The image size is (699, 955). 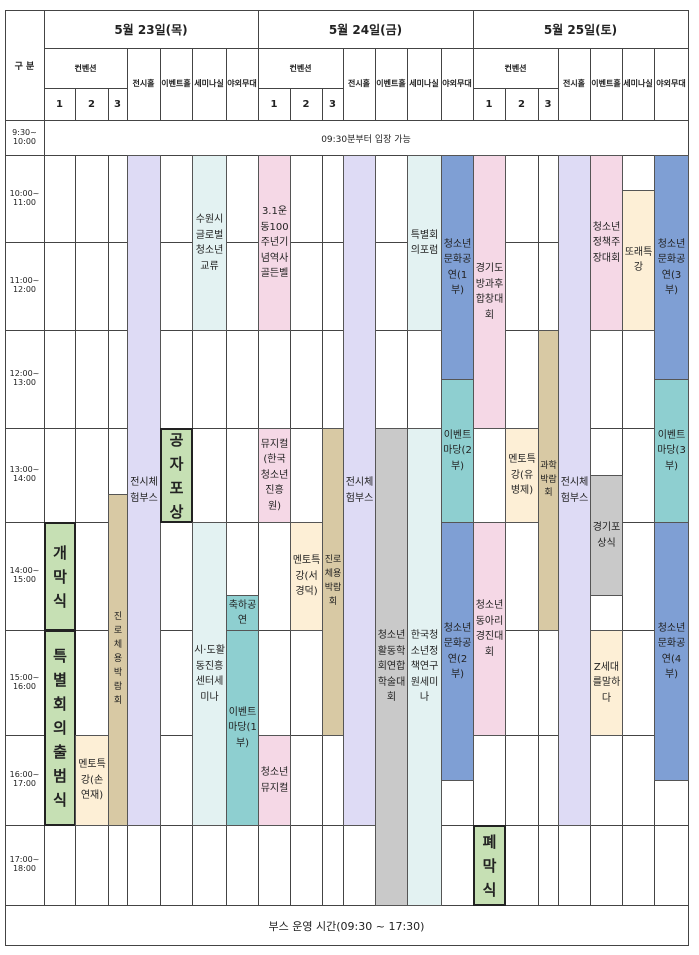 What do you see at coordinates (346, 926) in the screenshot?
I see `footer-note: 부스 운영 시간(09:30 ~ 17:30)` at bounding box center [346, 926].